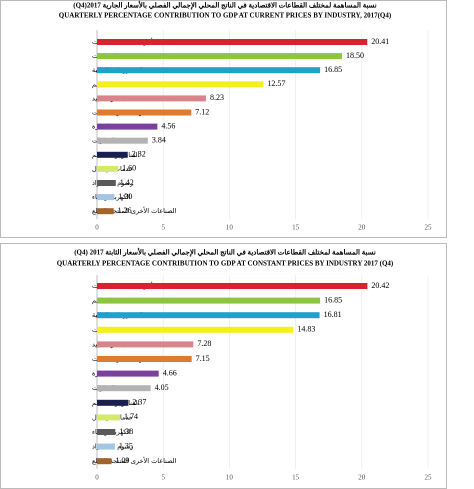  What do you see at coordinates (203, 358) in the screenshot?
I see `value-label: 7.15` at bounding box center [203, 358].